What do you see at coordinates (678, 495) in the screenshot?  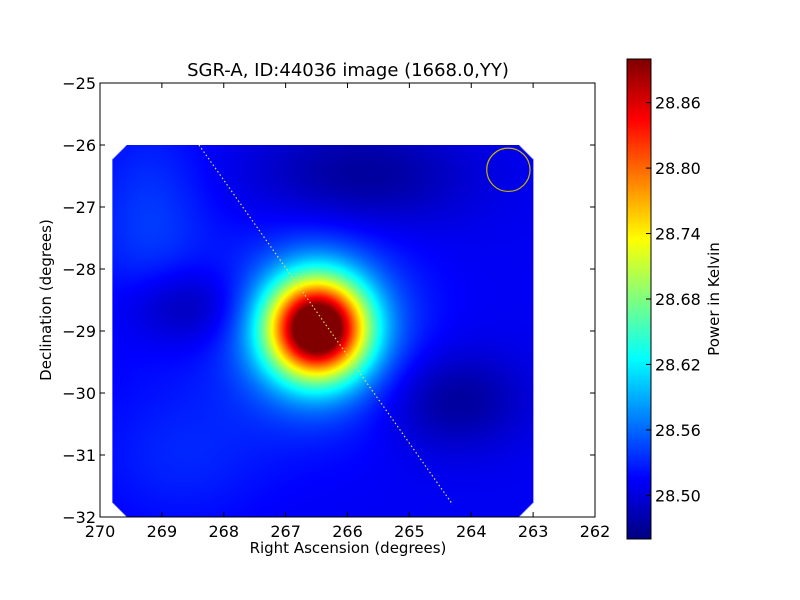 I see `colorbar-tick-label: 28.50` at bounding box center [678, 495].